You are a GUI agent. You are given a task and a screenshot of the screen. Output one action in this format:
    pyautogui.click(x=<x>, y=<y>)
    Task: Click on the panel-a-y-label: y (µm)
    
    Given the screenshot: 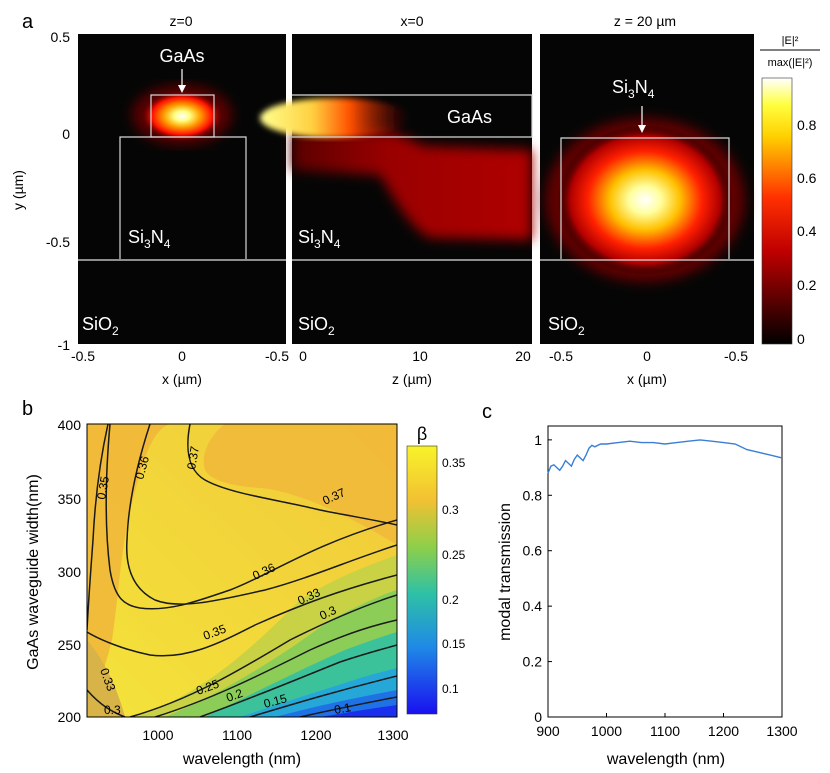 What is the action you would take?
    pyautogui.click(x=18, y=190)
    